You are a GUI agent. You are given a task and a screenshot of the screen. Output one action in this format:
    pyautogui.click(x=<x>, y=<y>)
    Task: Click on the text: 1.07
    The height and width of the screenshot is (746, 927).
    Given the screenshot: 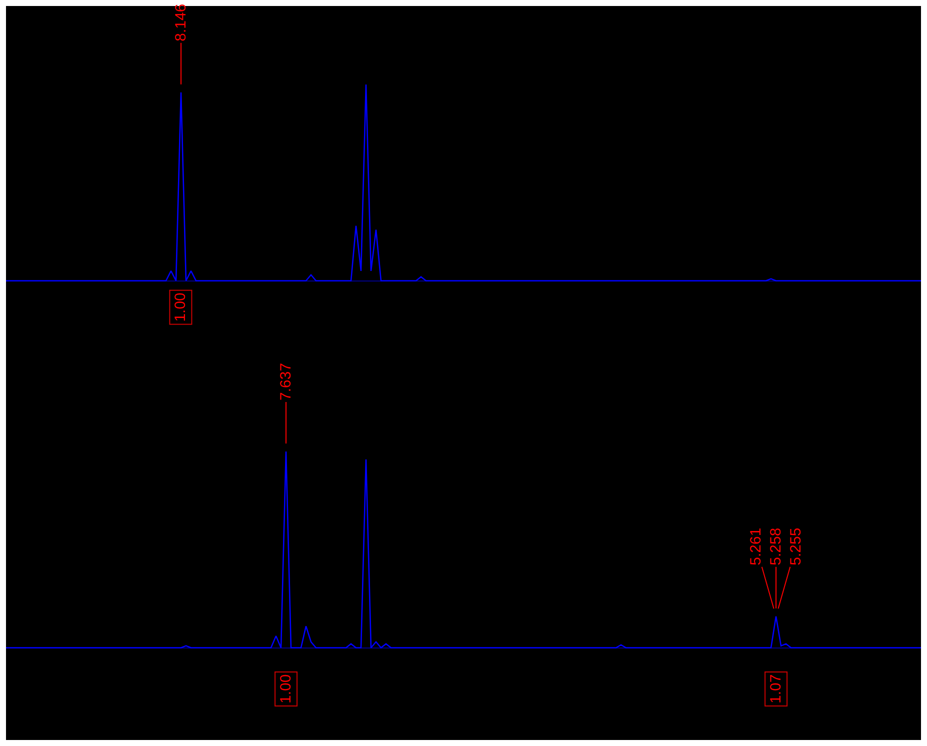 What is the action you would take?
    pyautogui.click(x=776, y=689)
    